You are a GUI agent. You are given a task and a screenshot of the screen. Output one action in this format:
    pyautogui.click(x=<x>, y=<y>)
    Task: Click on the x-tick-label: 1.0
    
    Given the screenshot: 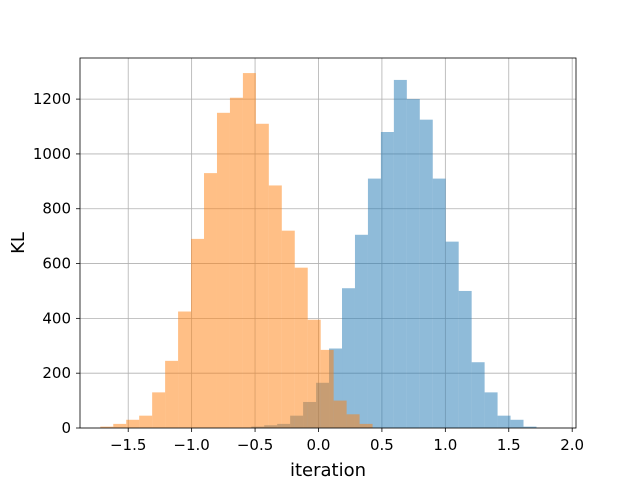 What is the action you would take?
    pyautogui.click(x=445, y=445)
    